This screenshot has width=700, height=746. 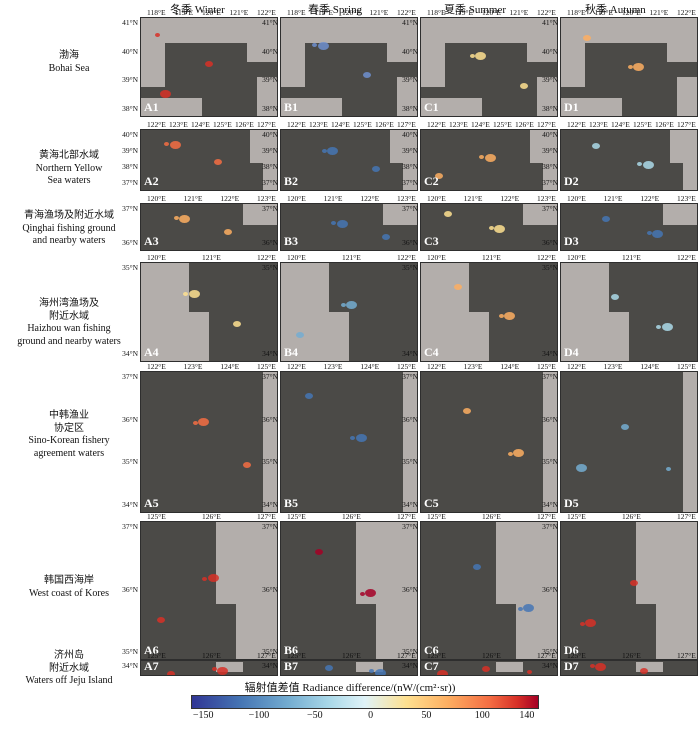 I want to click on row-label-line: 协定区, so click(x=69, y=428).